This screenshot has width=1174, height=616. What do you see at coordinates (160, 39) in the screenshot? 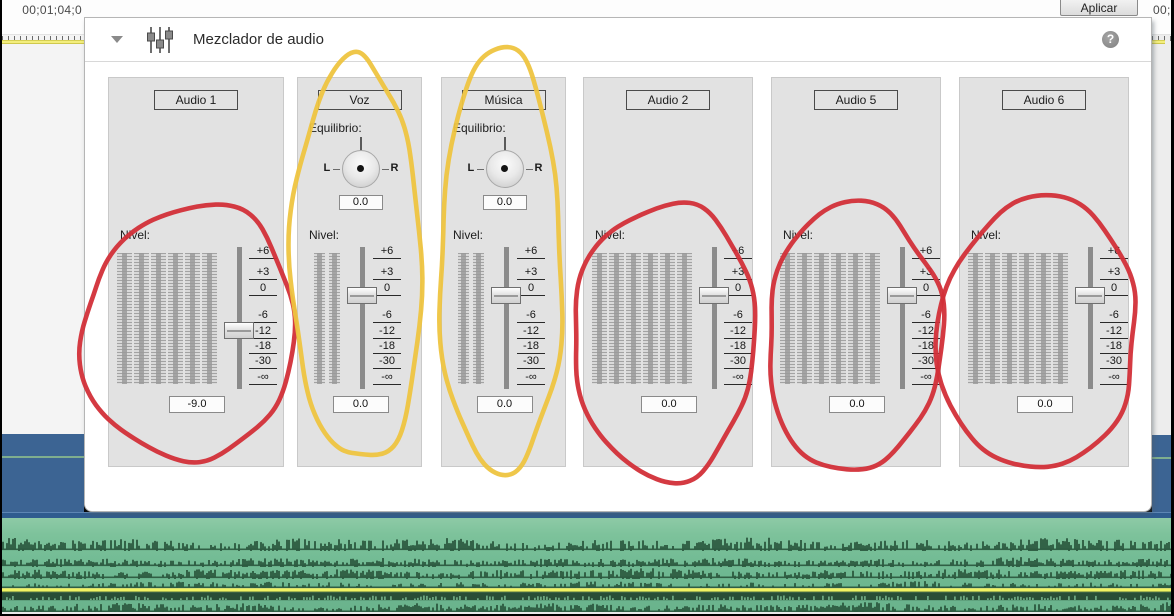
I see `audio-mixer-icon` at bounding box center [160, 39].